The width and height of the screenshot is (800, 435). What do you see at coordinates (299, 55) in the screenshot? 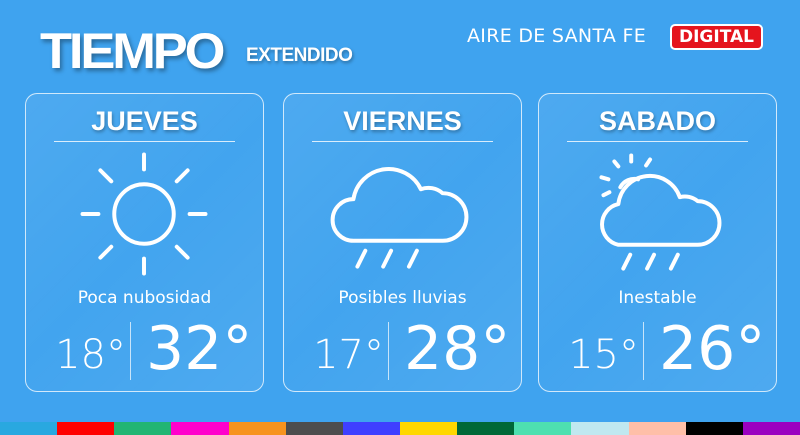
I see `page-subtitle: EXTENDIDO` at bounding box center [299, 55].